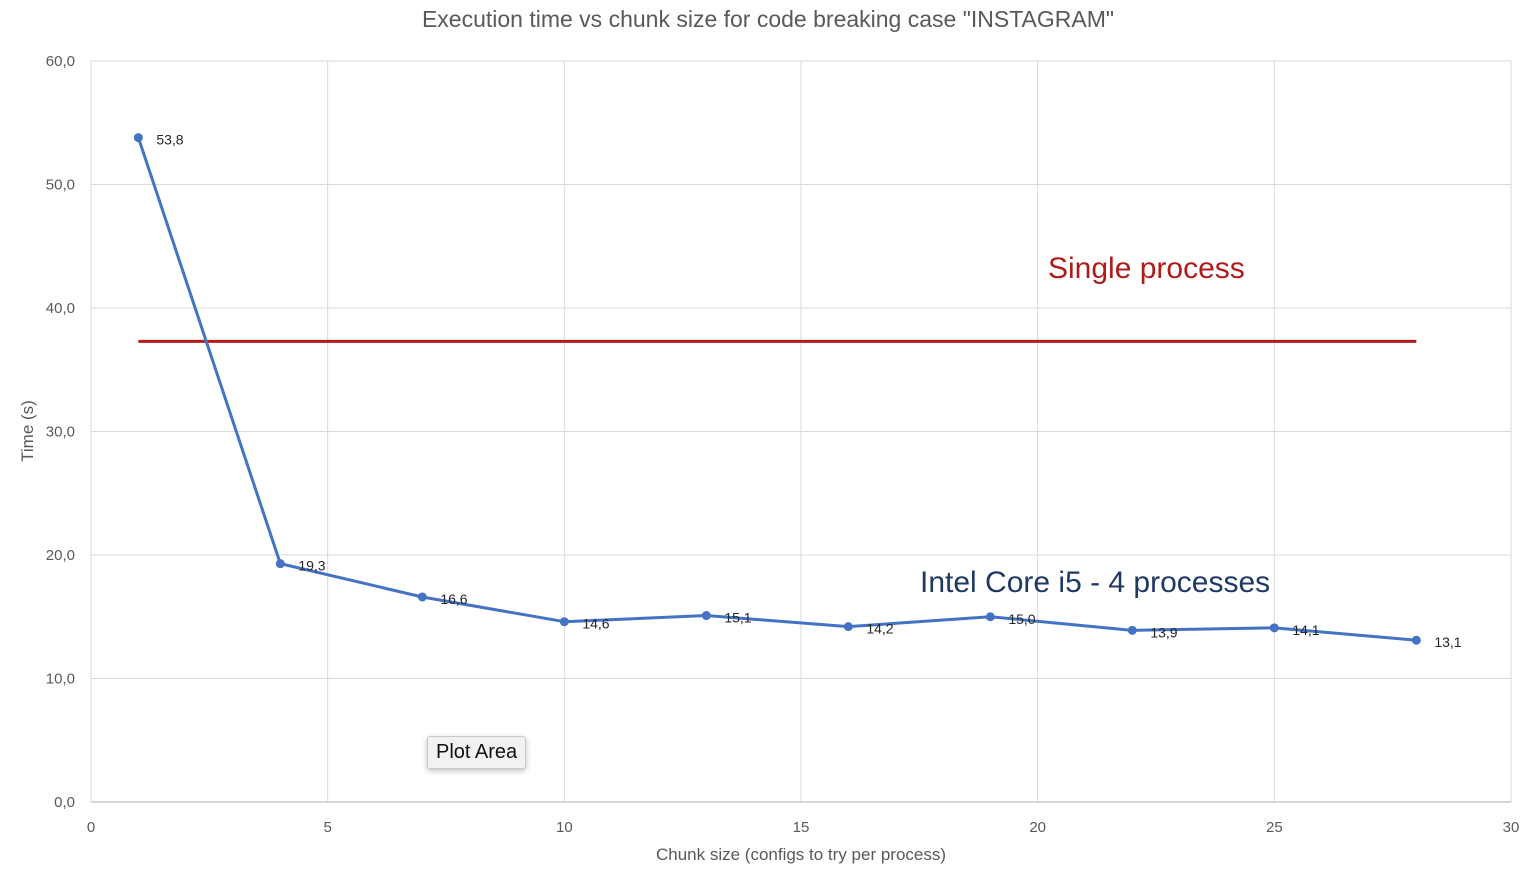 This screenshot has width=1536, height=888. Describe the element at coordinates (60, 432) in the screenshot. I see `y-tick-label: 30,0` at that location.